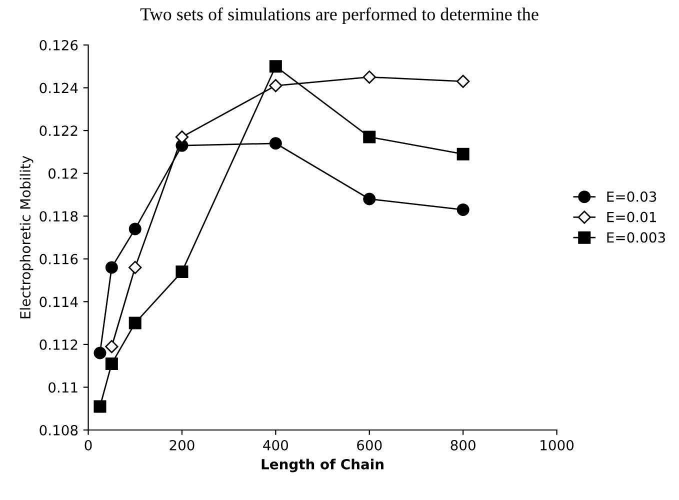  Describe the element at coordinates (88, 445) in the screenshot. I see `x-tick-label: 0` at that location.